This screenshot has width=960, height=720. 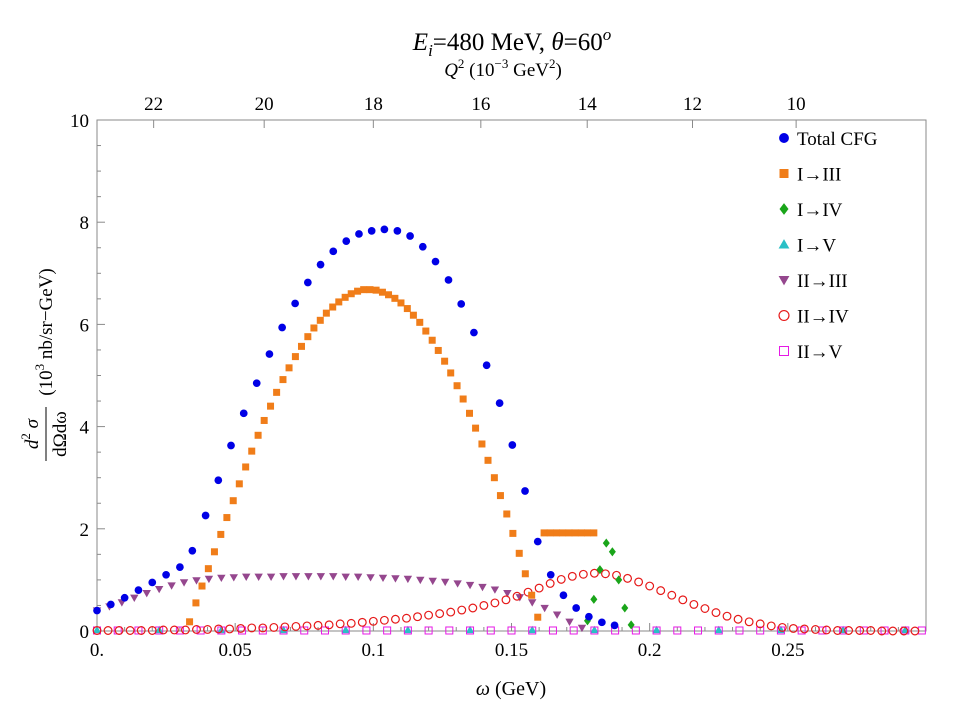 What do you see at coordinates (837, 139) in the screenshot?
I see `legend-label: Total CFG` at bounding box center [837, 139].